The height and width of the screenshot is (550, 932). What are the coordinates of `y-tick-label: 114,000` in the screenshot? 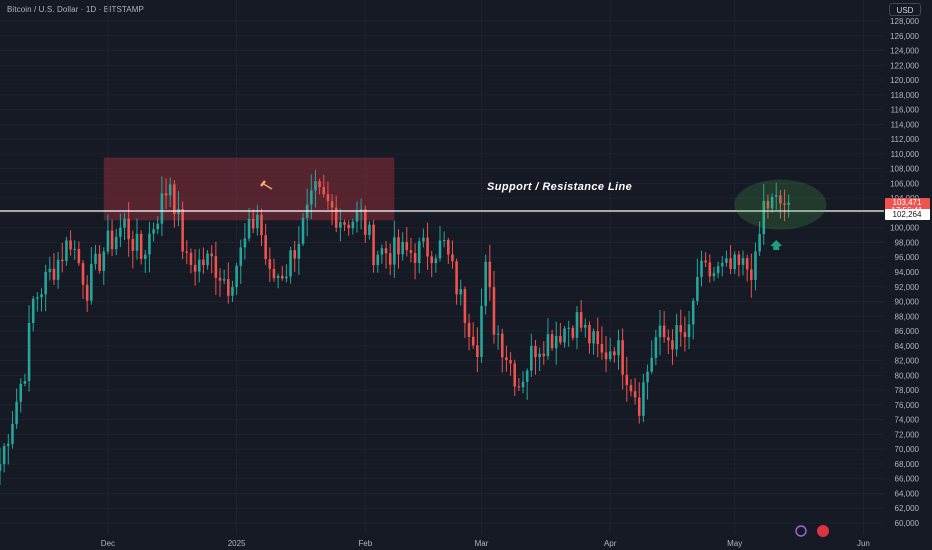 It's located at (905, 124).